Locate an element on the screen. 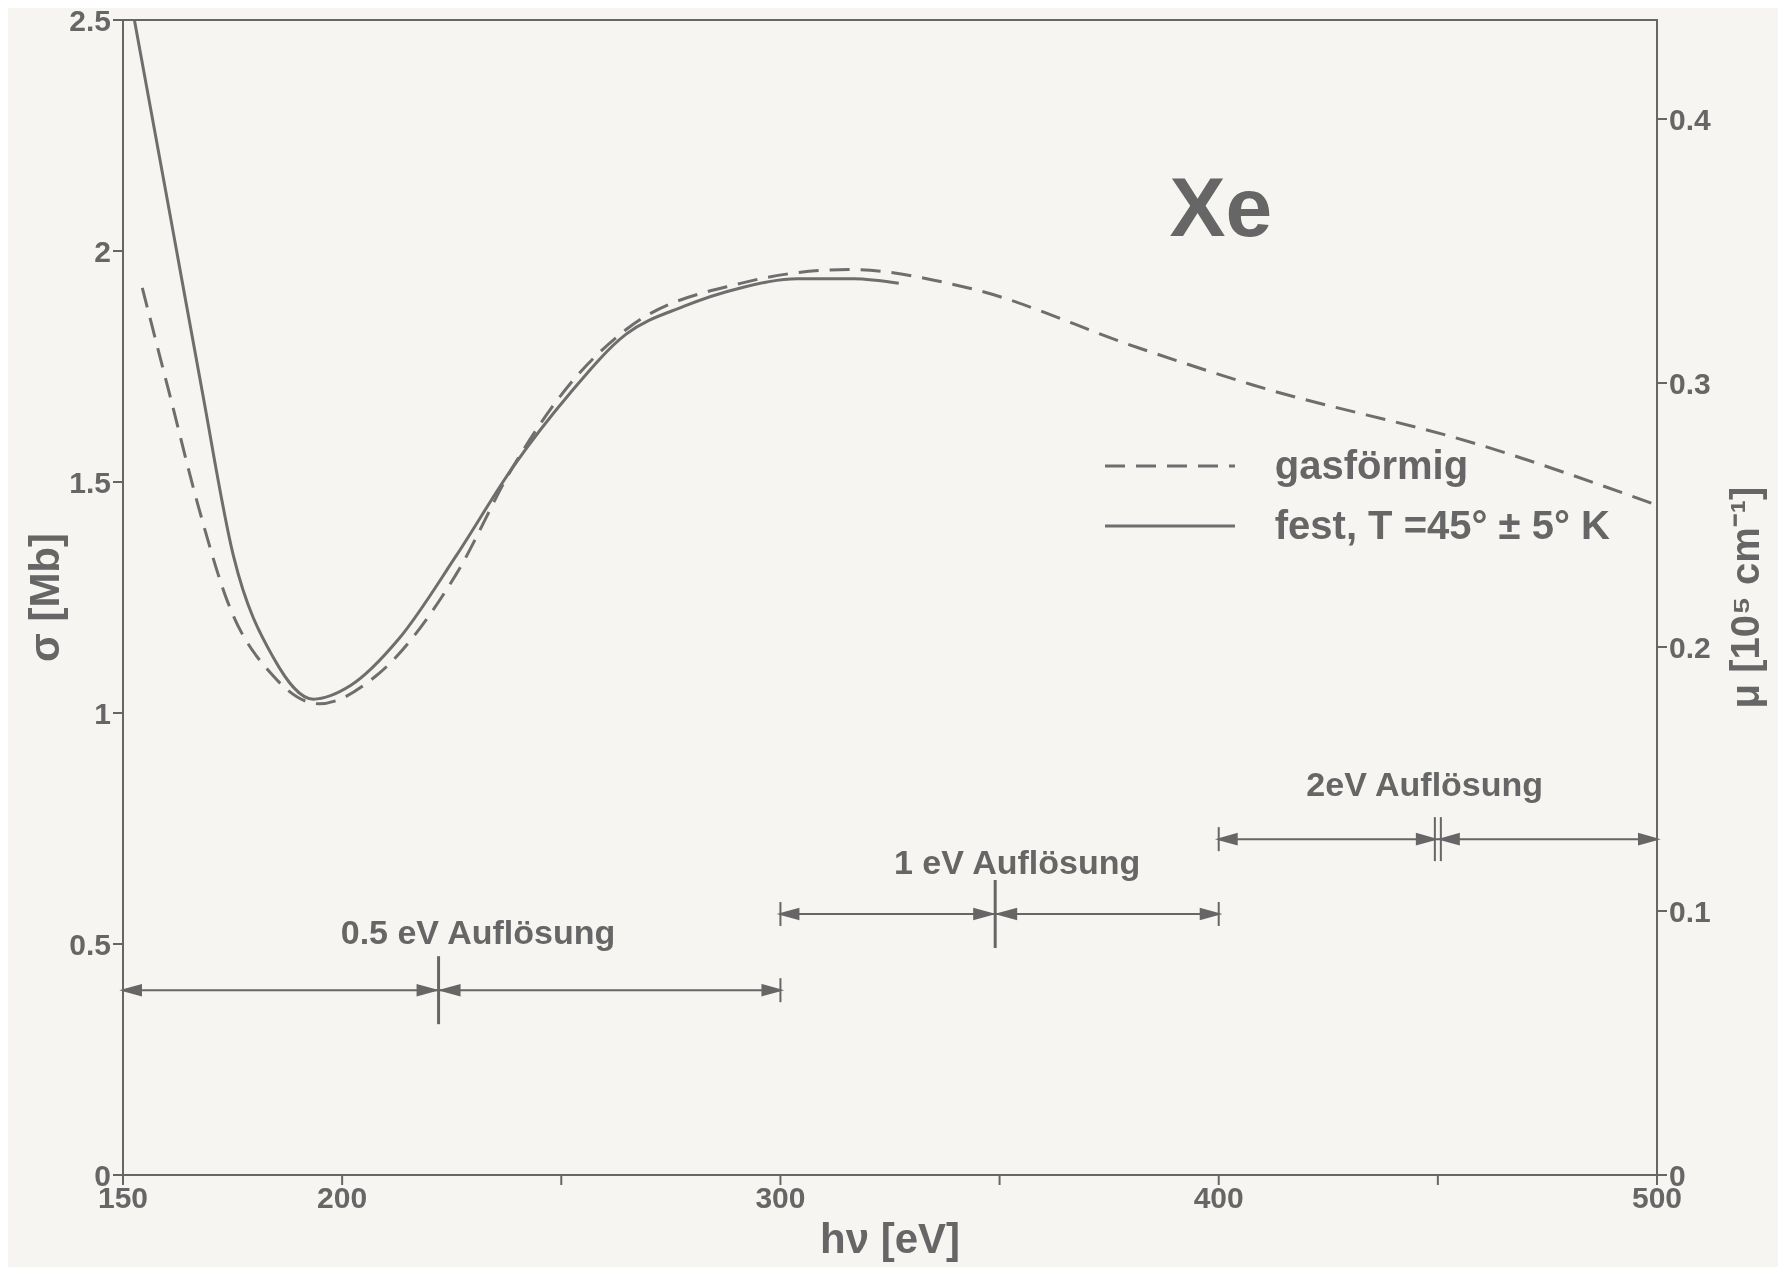 This screenshot has height=1275, width=1786. x-tick-label: 400 is located at coordinates (1218, 1198).